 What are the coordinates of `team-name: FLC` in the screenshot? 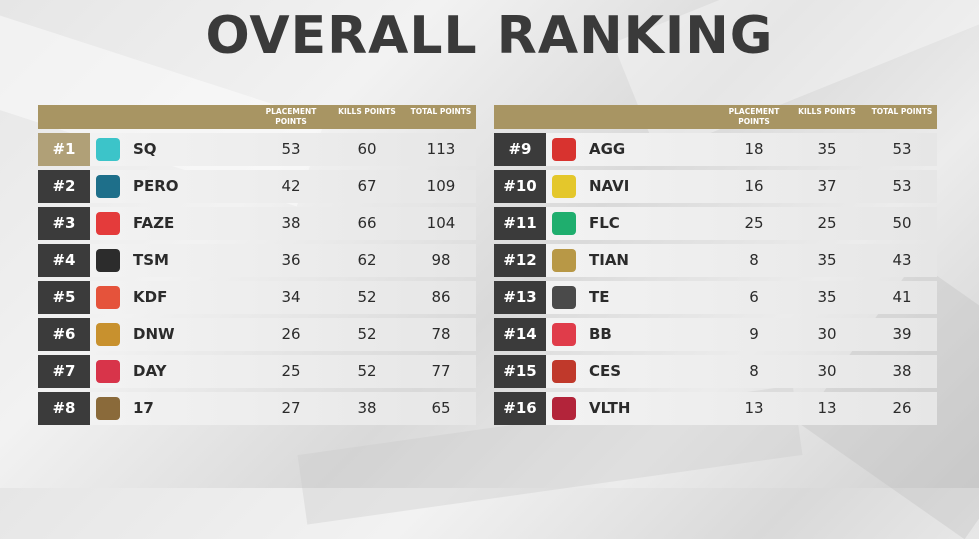 It's located at (604, 223).